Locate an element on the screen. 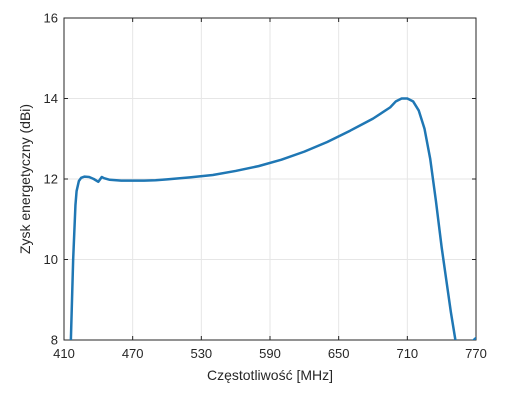 The image size is (512, 405). y-tick-label: 12 is located at coordinates (51, 179).